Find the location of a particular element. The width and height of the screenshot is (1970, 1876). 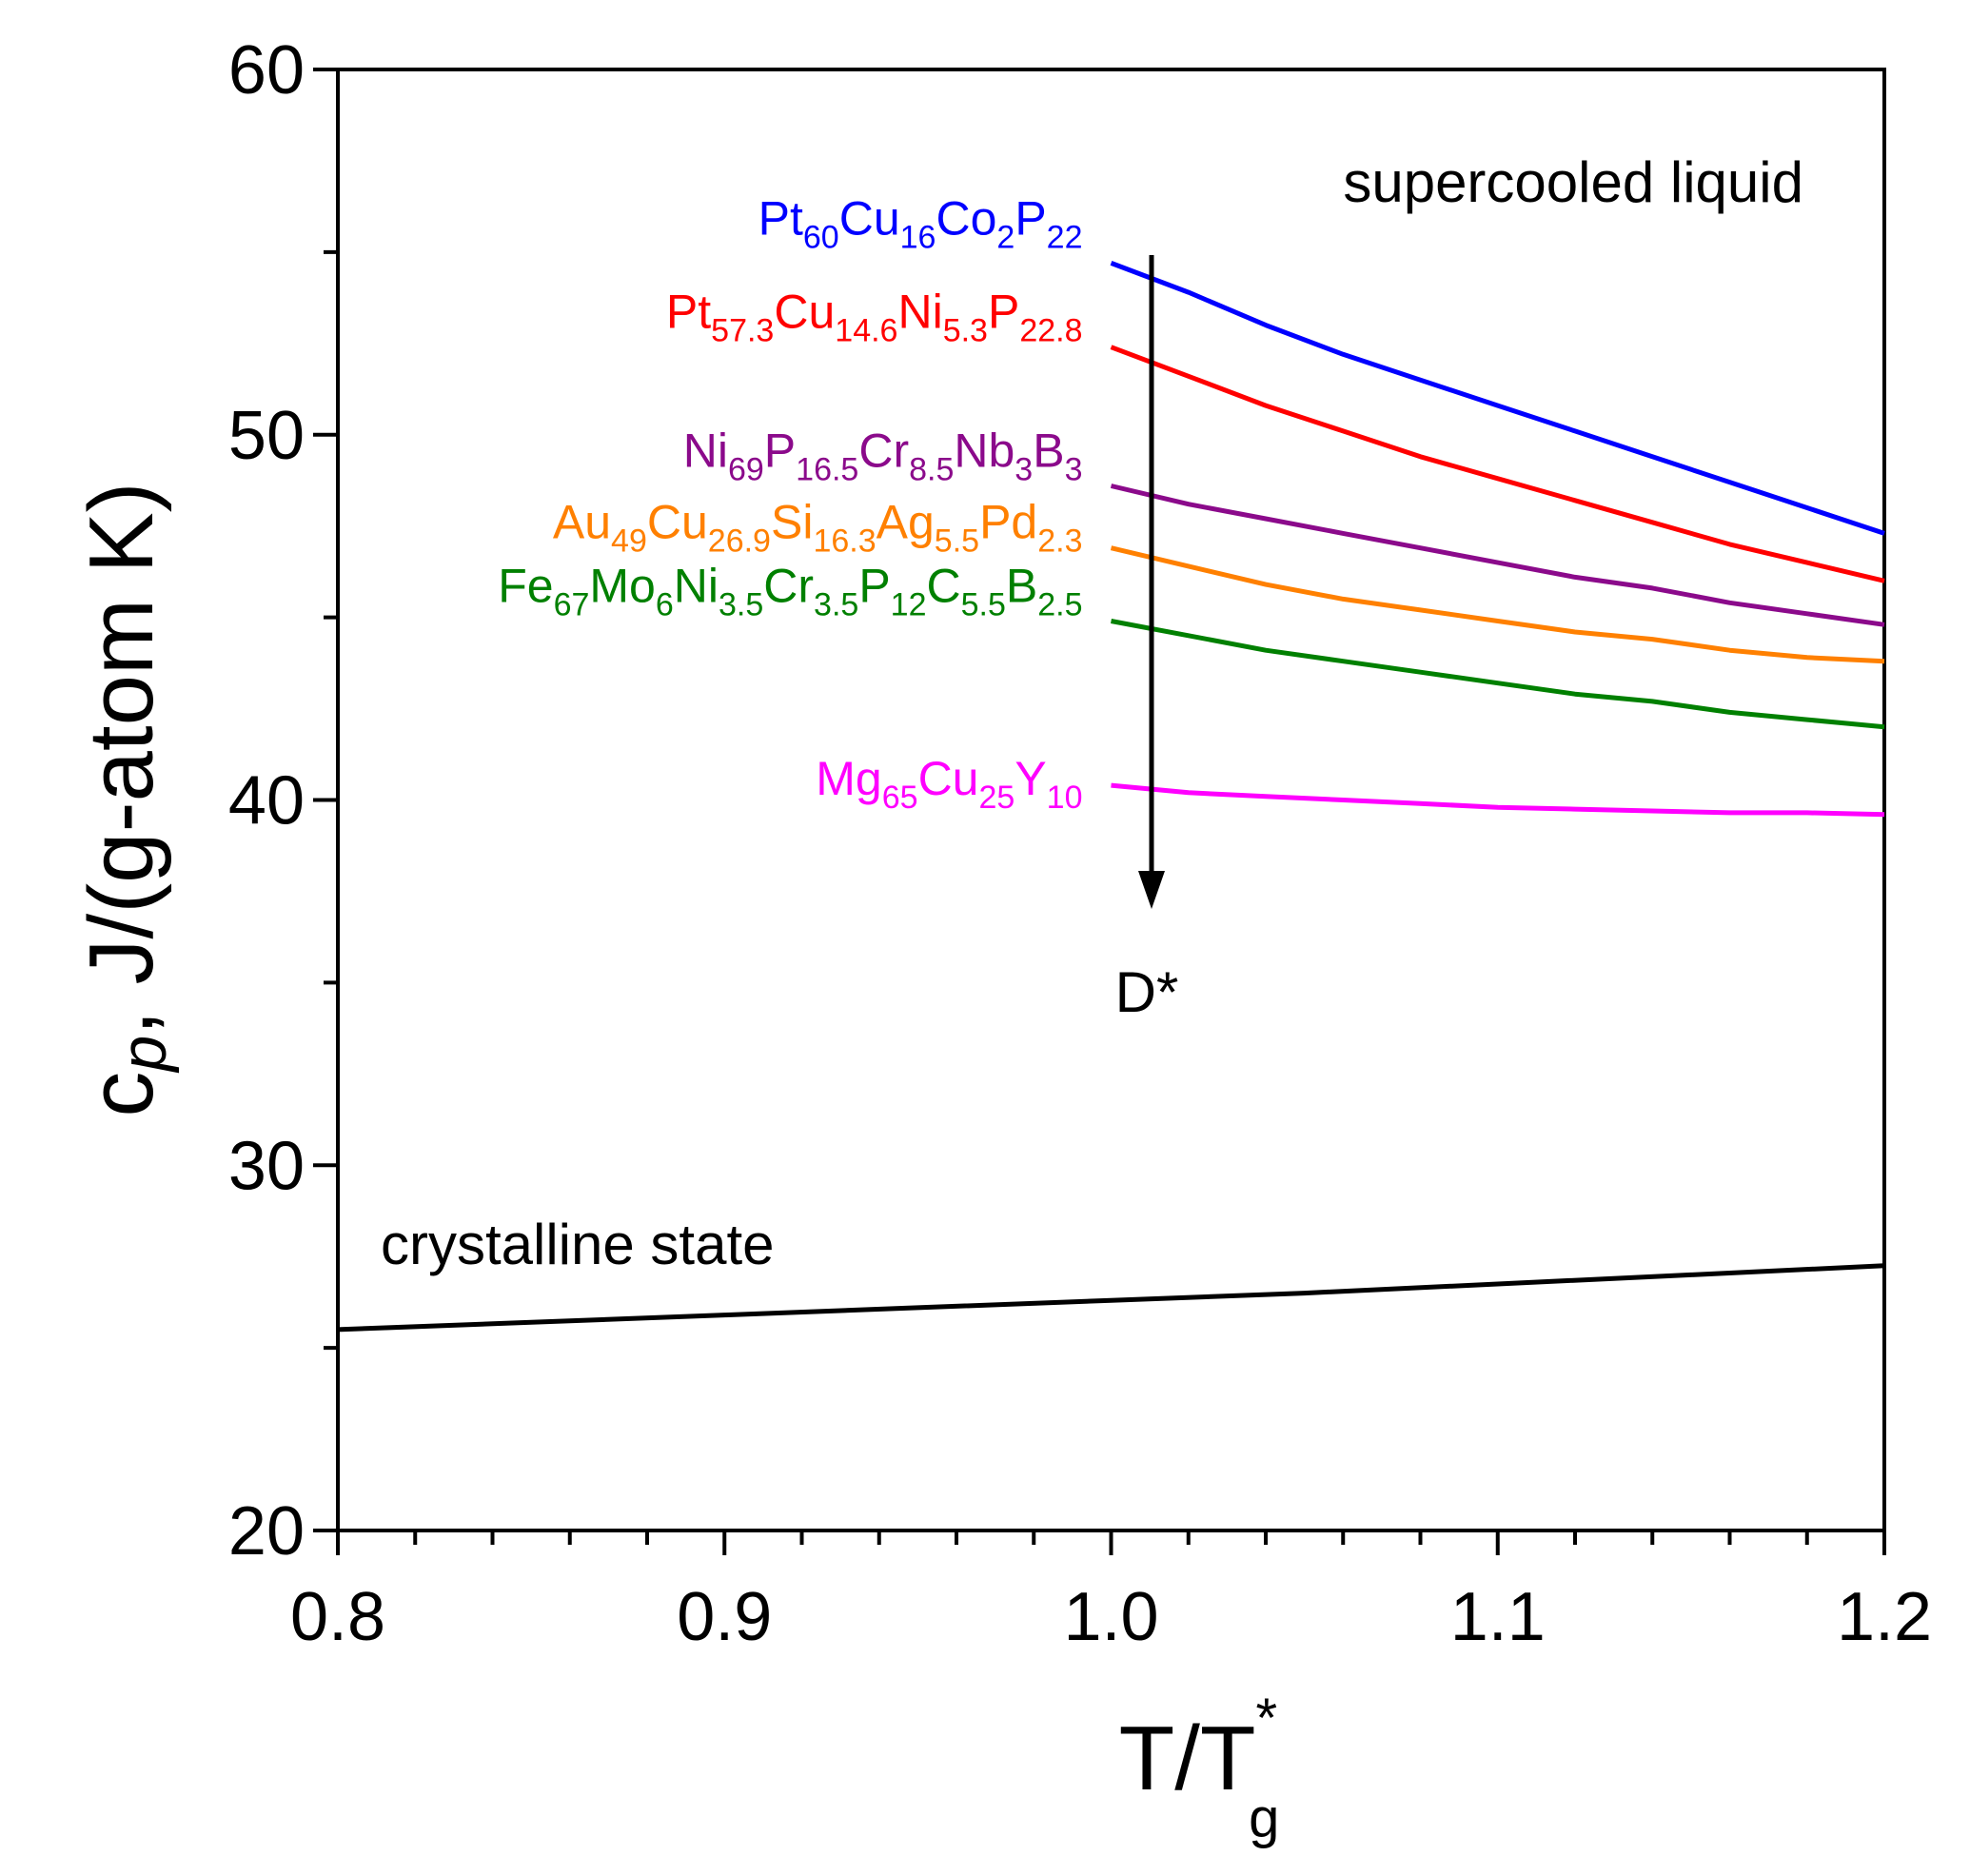

series-label: Pt60Cu16Co2P22 is located at coordinates (920, 223).